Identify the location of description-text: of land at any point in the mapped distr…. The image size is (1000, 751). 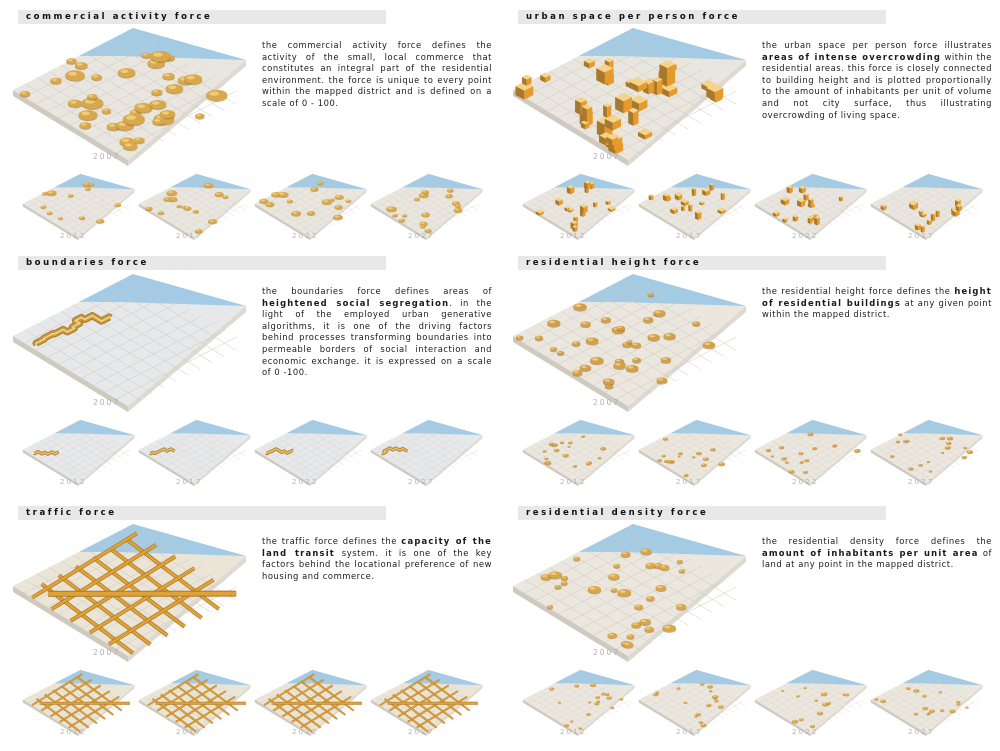
(877, 558).